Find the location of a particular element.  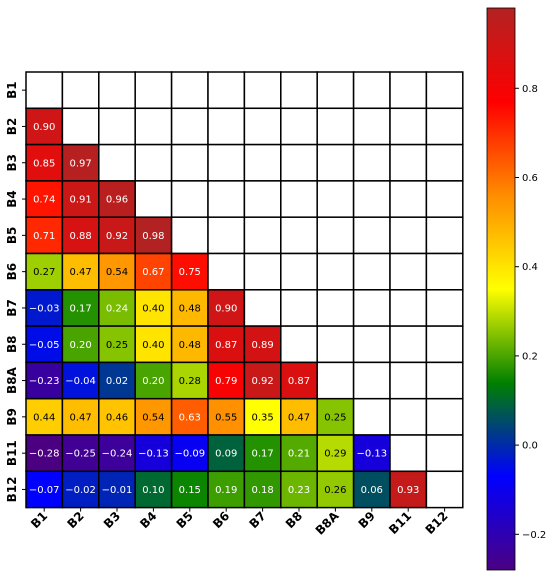

y-tick-label: B11 is located at coordinates (12, 453).